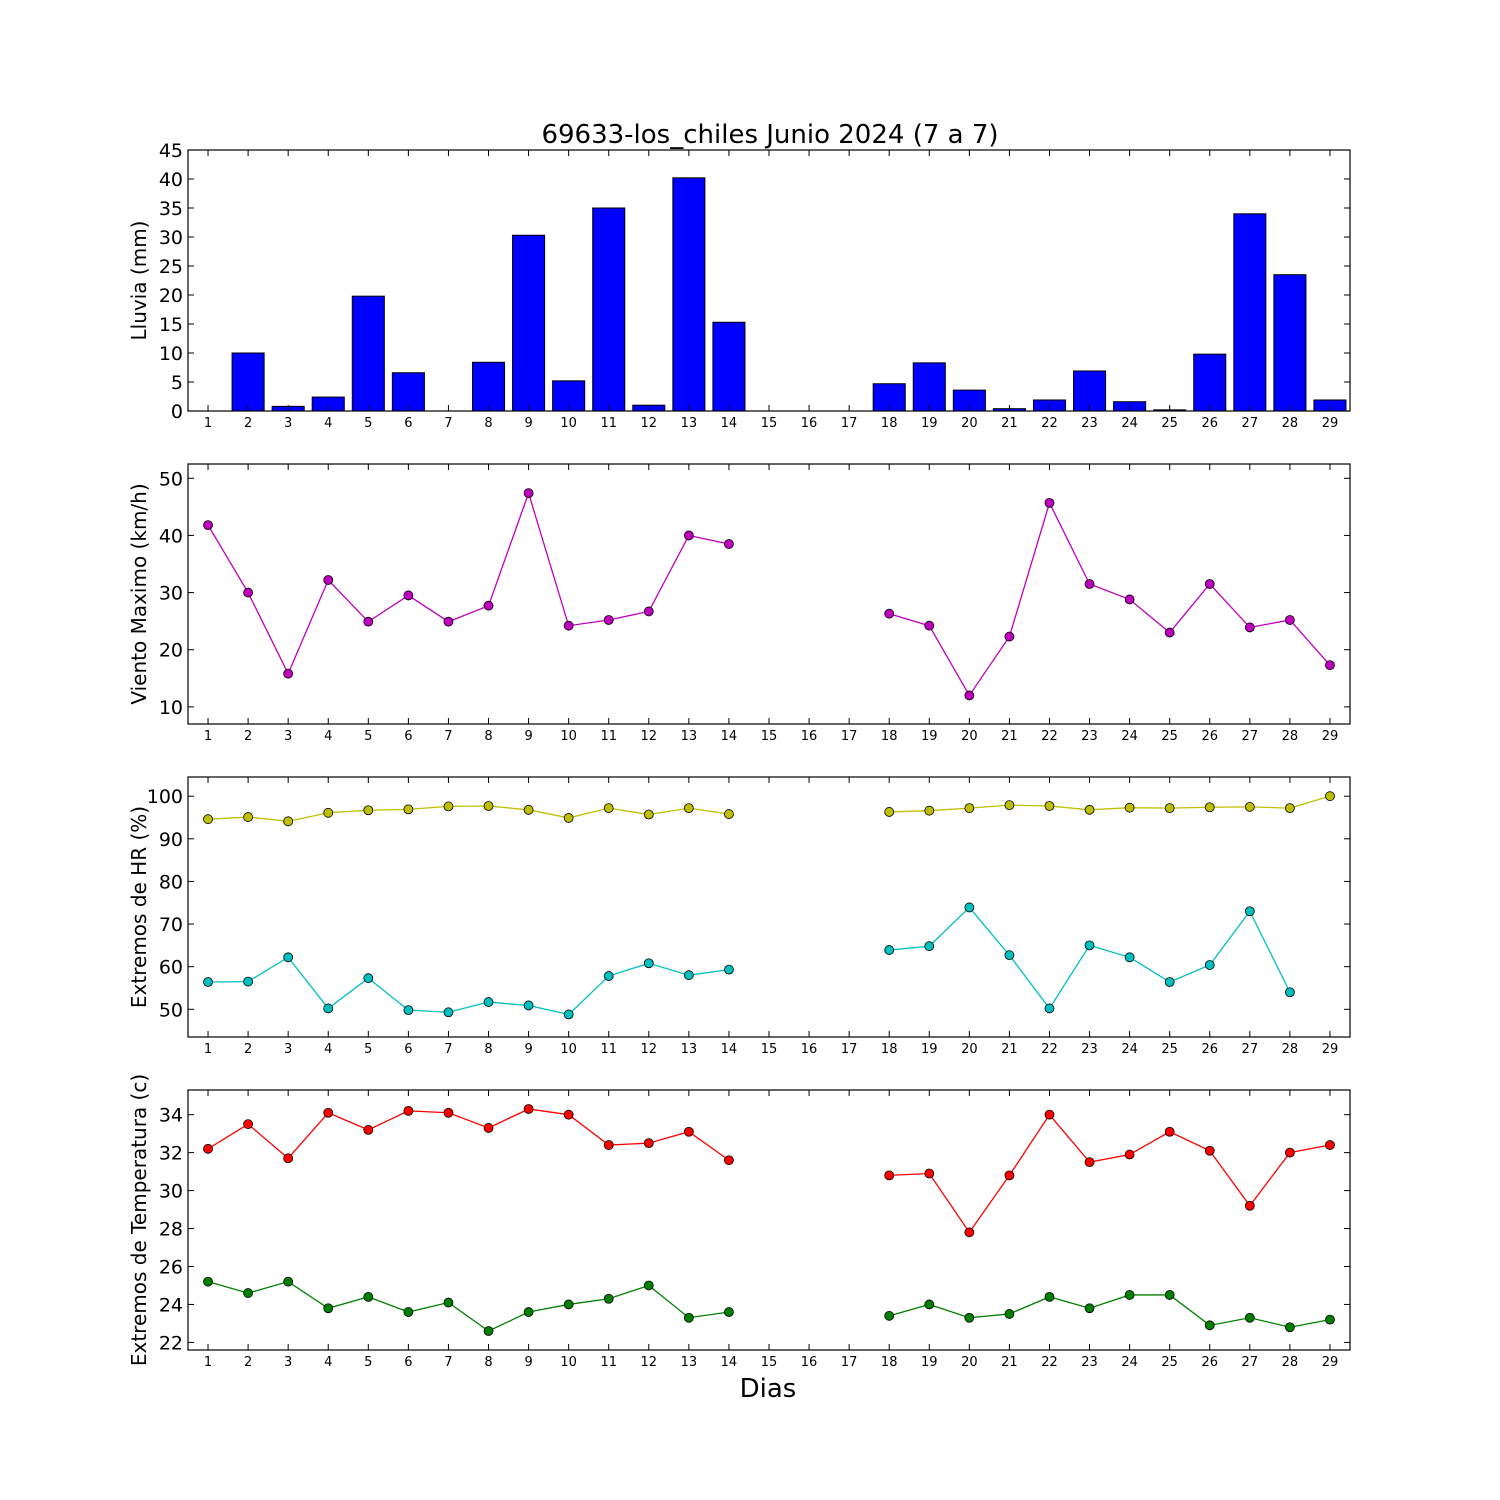 Image resolution: width=1500 pixels, height=1500 pixels. I want to click on y-tick-label: 28, so click(171, 1230).